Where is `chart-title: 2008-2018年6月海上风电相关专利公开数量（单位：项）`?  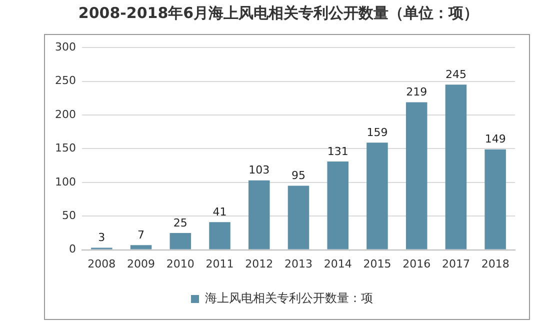 chart-title: 2008-2018年6月海上风电相关专利公开数量（单位：项） is located at coordinates (278, 13).